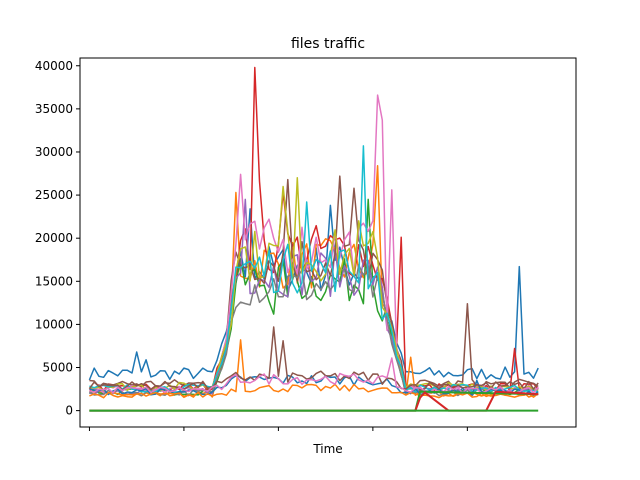  I want to click on y-tick-label: 15000, so click(54, 281).